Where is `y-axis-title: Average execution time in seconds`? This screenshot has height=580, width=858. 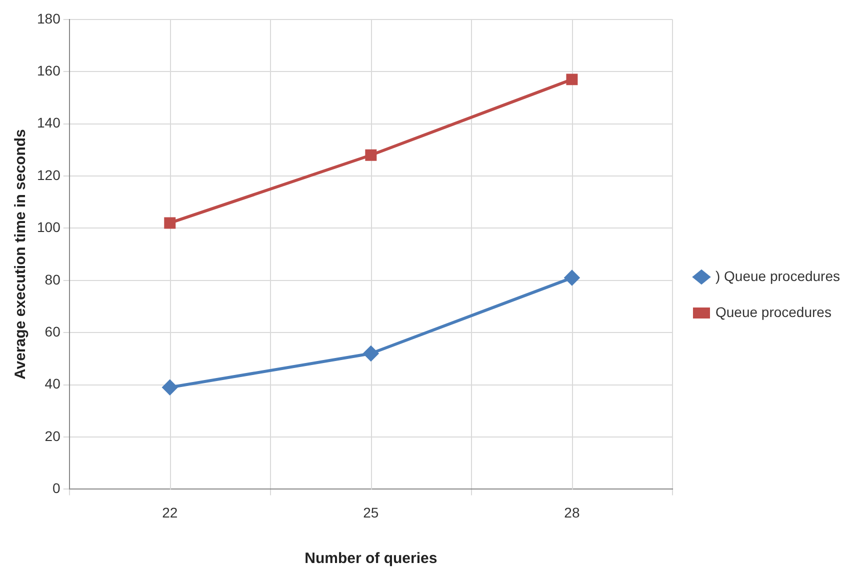 y-axis-title: Average execution time in seconds is located at coordinates (21, 254).